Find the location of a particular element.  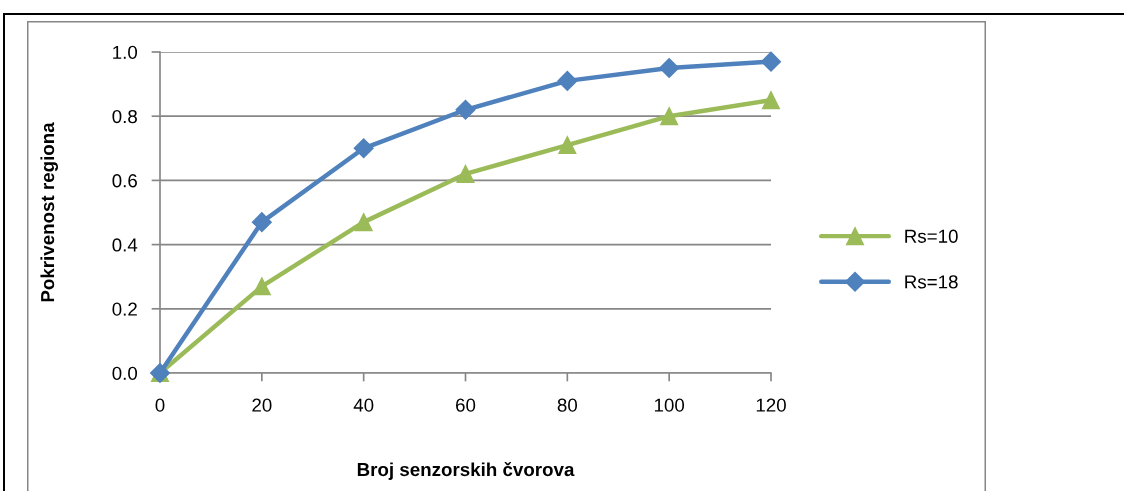

x-tick-label: 120 is located at coordinates (771, 405).